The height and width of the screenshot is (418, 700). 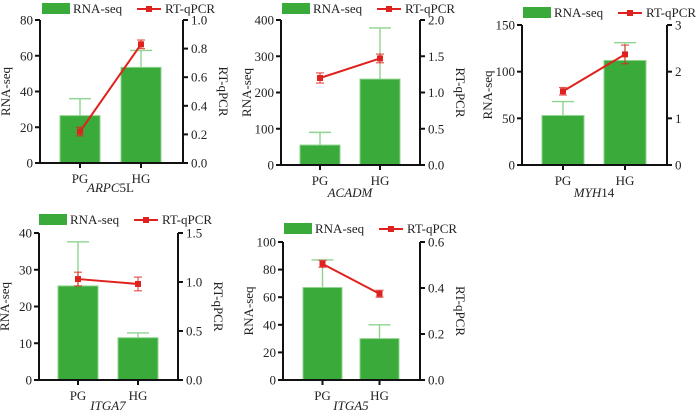 I want to click on y-tick-label-left: 150, so click(x=506, y=25).